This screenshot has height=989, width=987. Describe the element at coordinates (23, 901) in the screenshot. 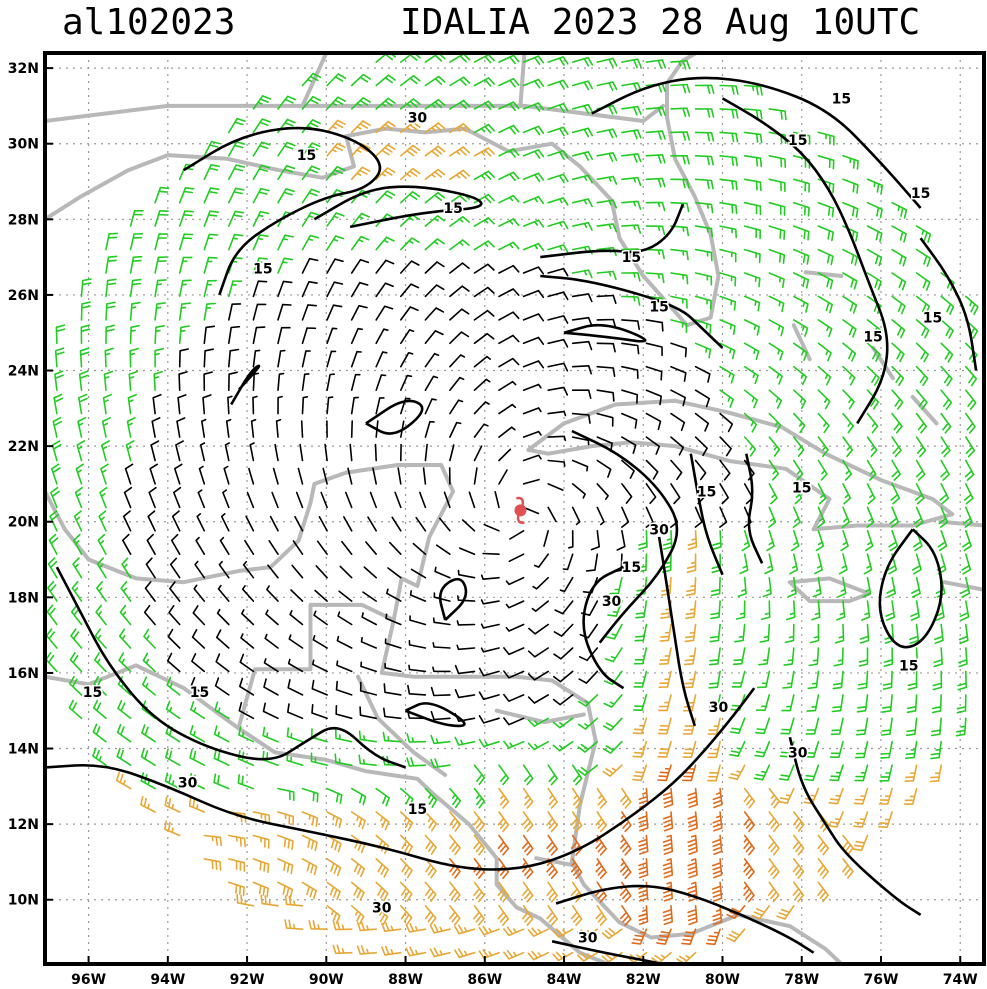

I see `y-tick-label: 10N` at that location.